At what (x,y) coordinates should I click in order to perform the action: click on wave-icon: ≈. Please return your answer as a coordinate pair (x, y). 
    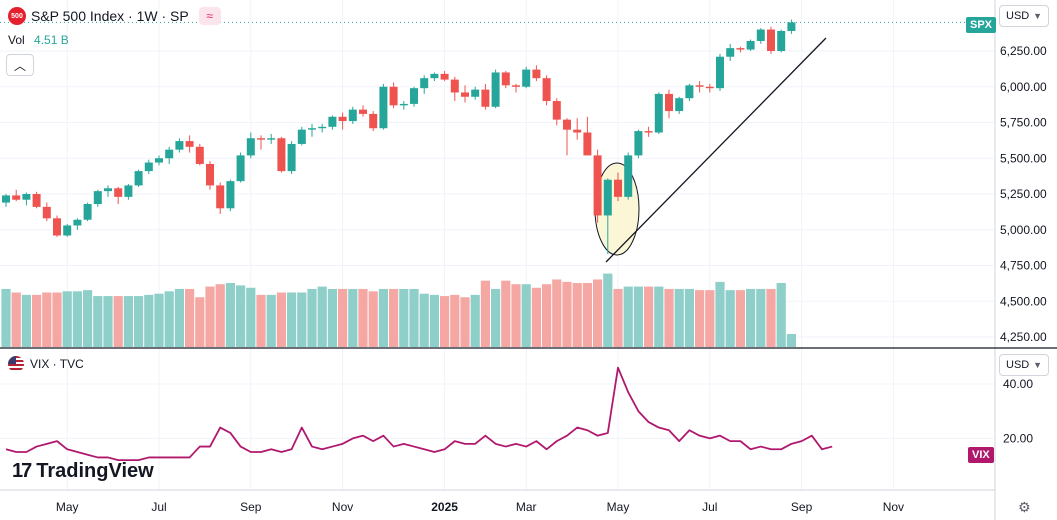
    Looking at the image, I should click on (209, 16).